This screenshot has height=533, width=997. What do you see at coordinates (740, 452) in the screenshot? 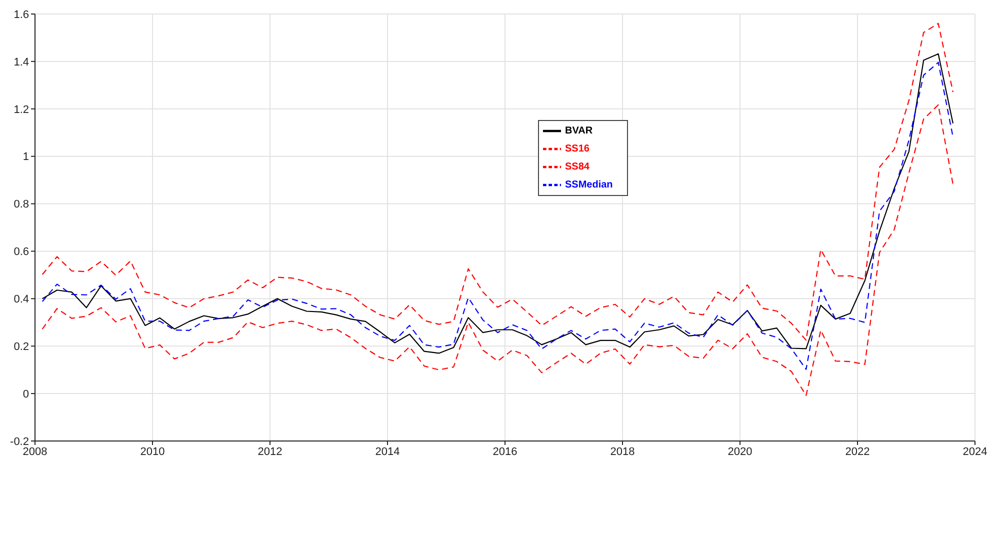
I see `x-tick-label: 2020` at bounding box center [740, 452].